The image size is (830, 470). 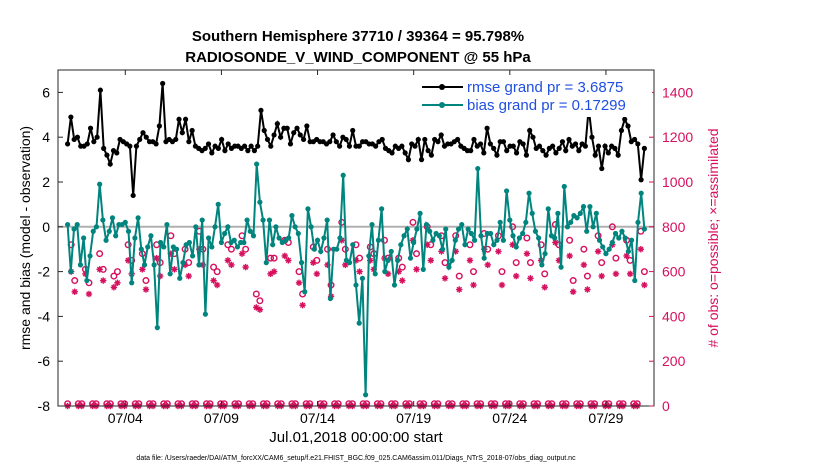 What do you see at coordinates (442, 105) in the screenshot?
I see `legend-bias-marker` at bounding box center [442, 105].